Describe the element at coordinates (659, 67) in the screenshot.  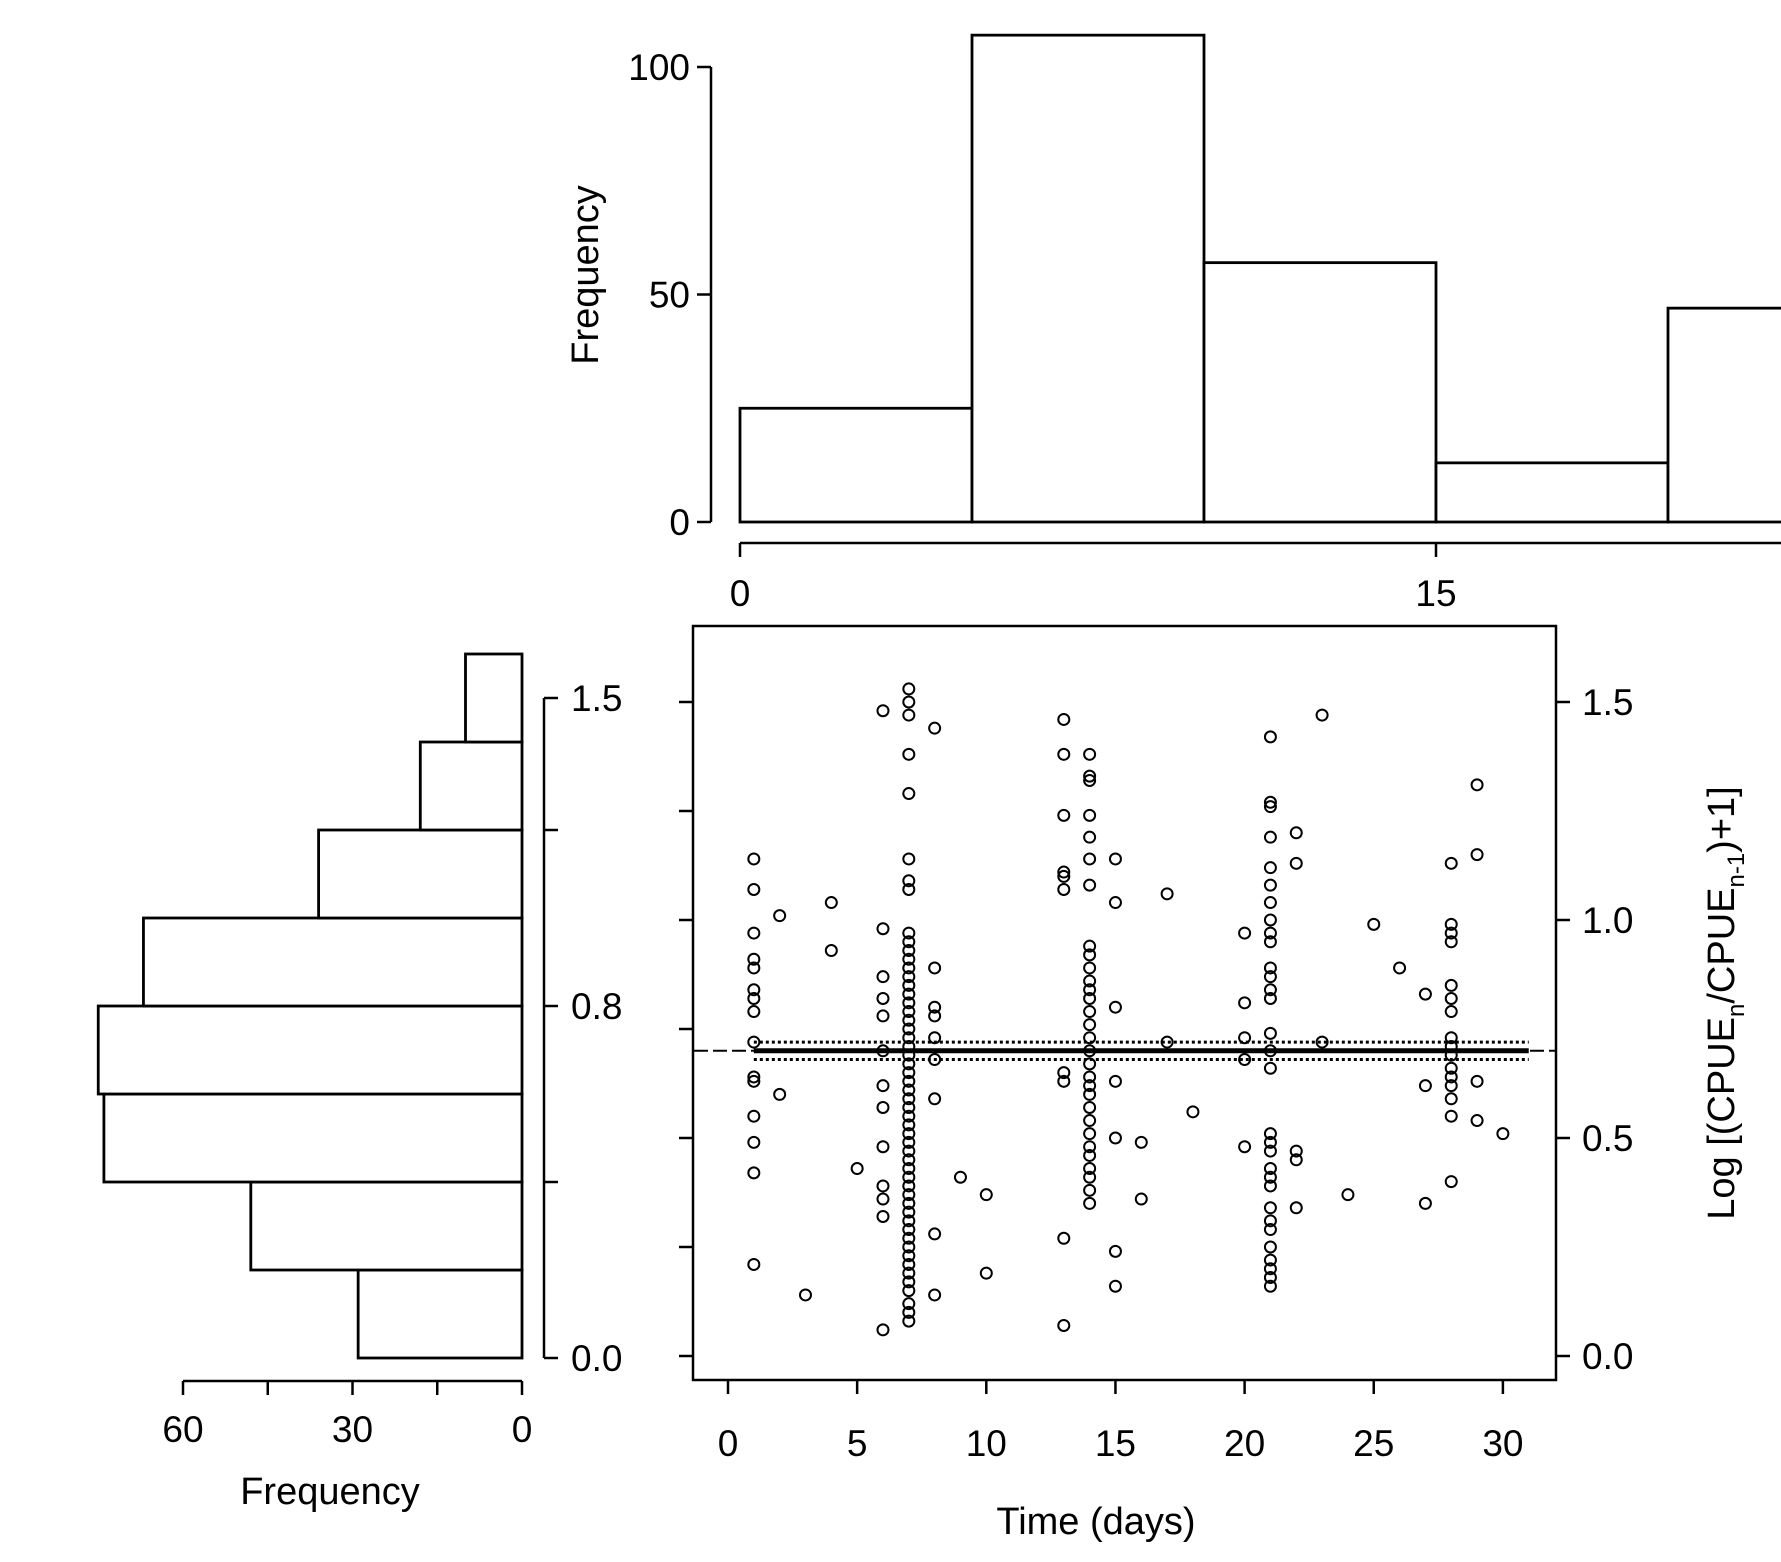
I see `top-y-tick-label: 100` at that location.